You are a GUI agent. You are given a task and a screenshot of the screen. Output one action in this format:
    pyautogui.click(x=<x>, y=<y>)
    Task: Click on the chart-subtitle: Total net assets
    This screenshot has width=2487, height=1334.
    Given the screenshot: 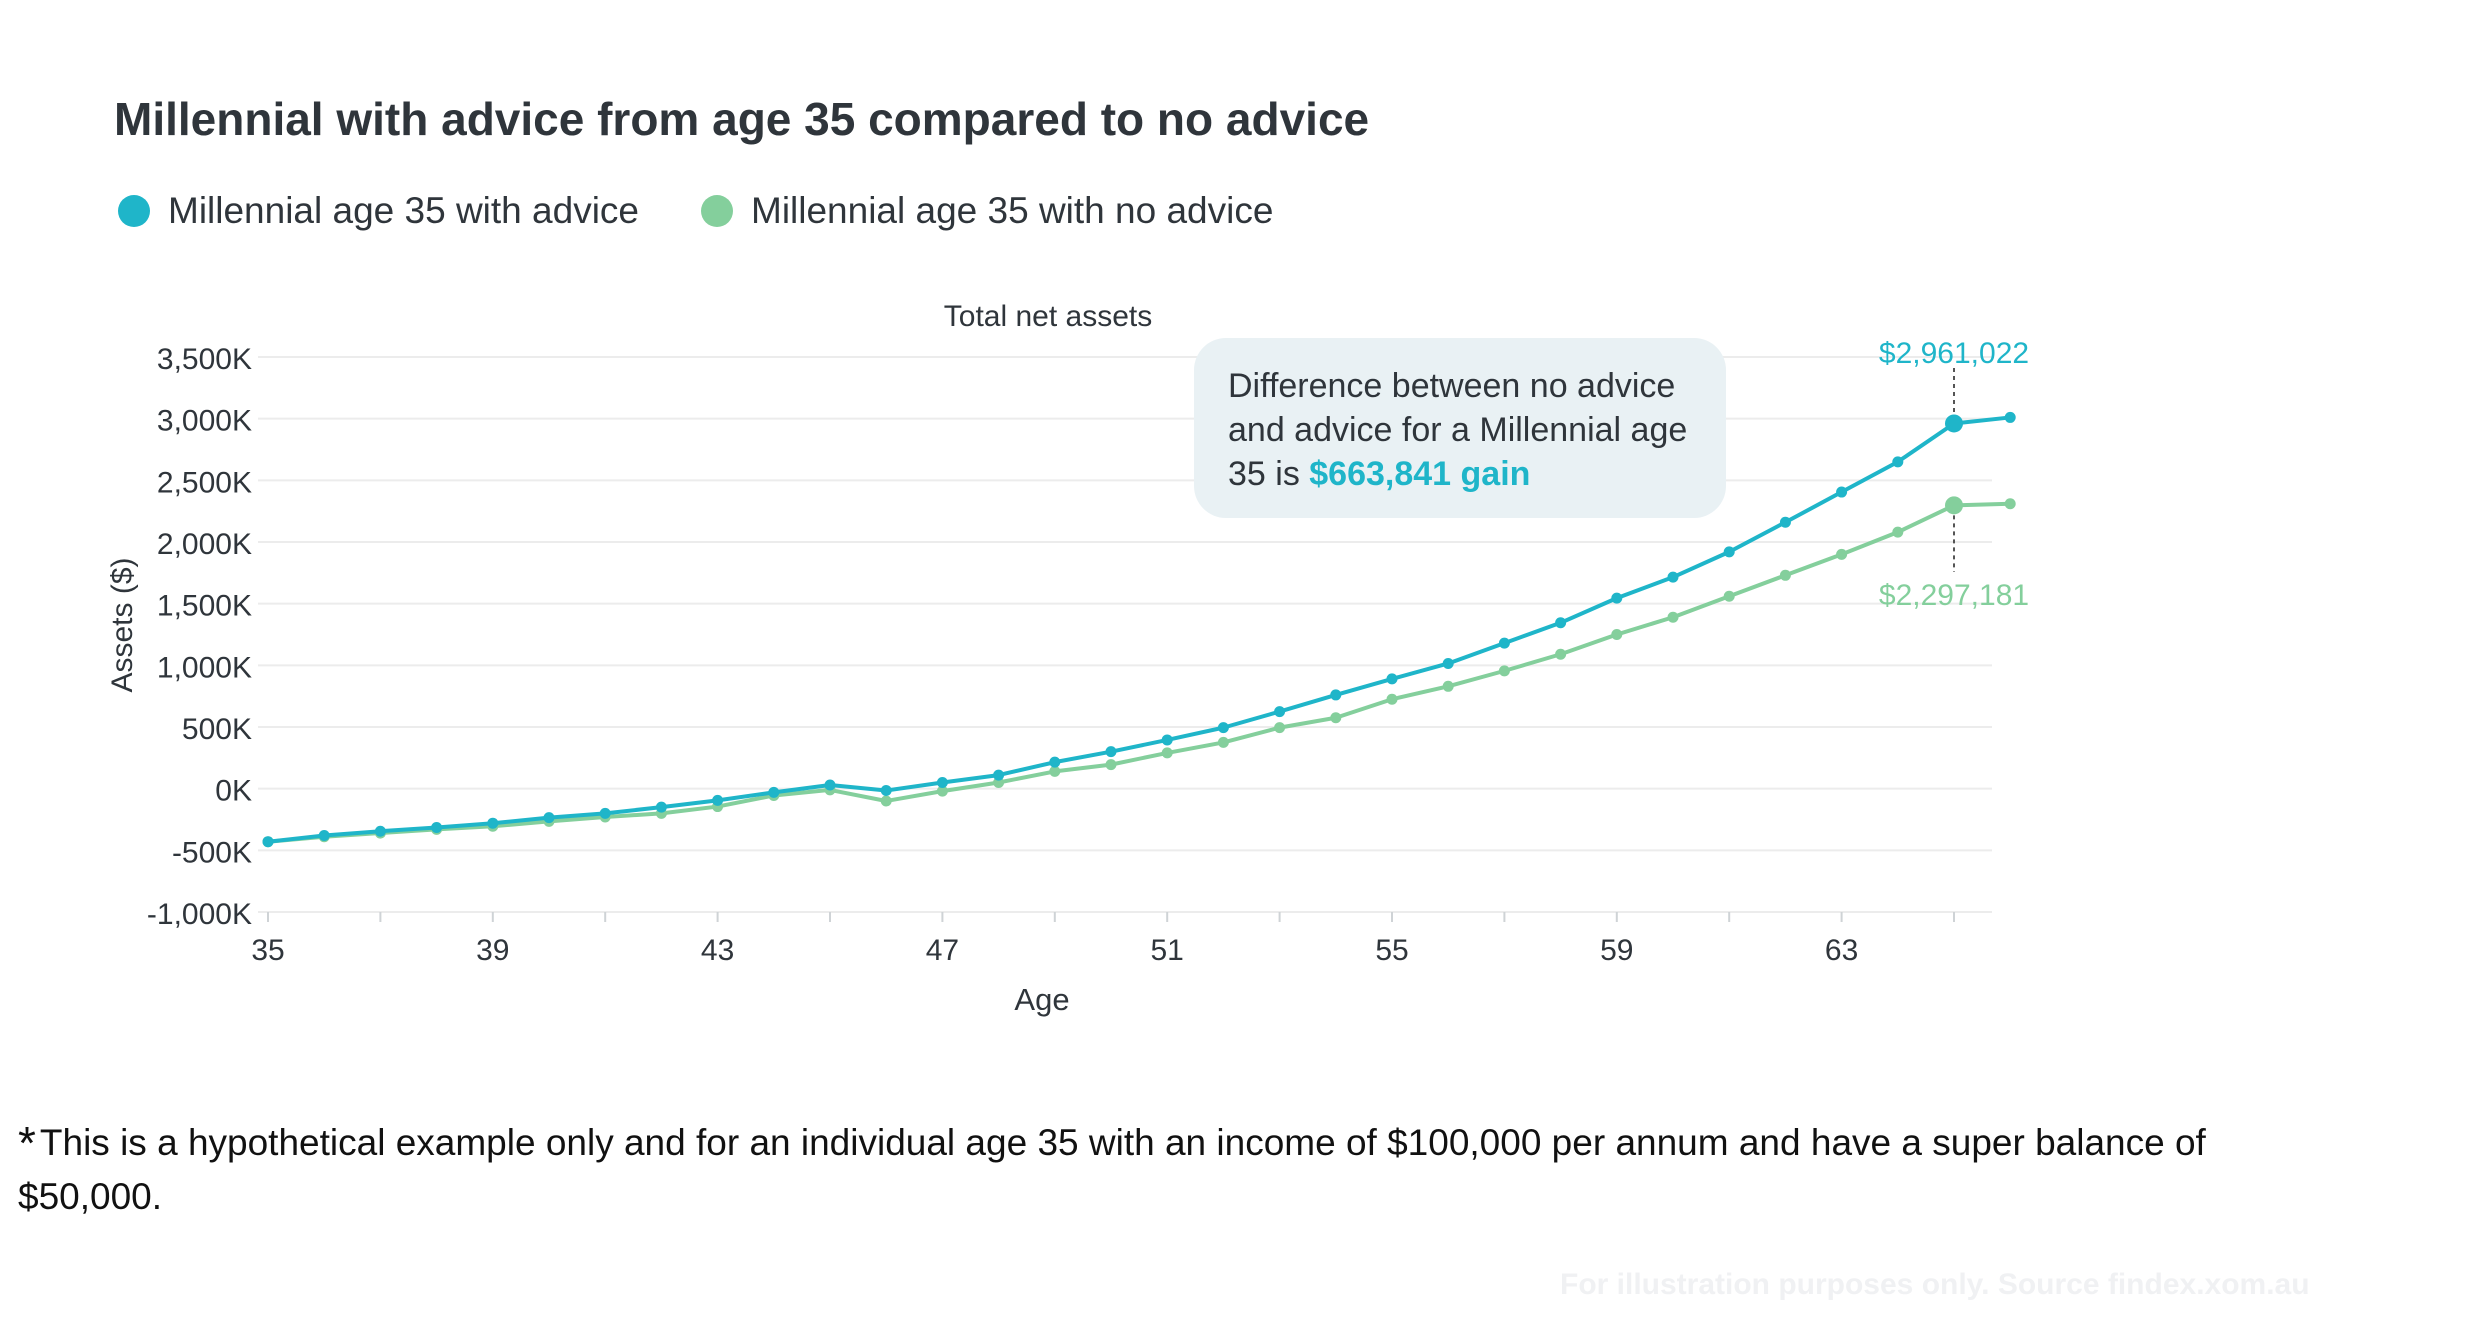 What is the action you would take?
    pyautogui.click(x=1048, y=316)
    